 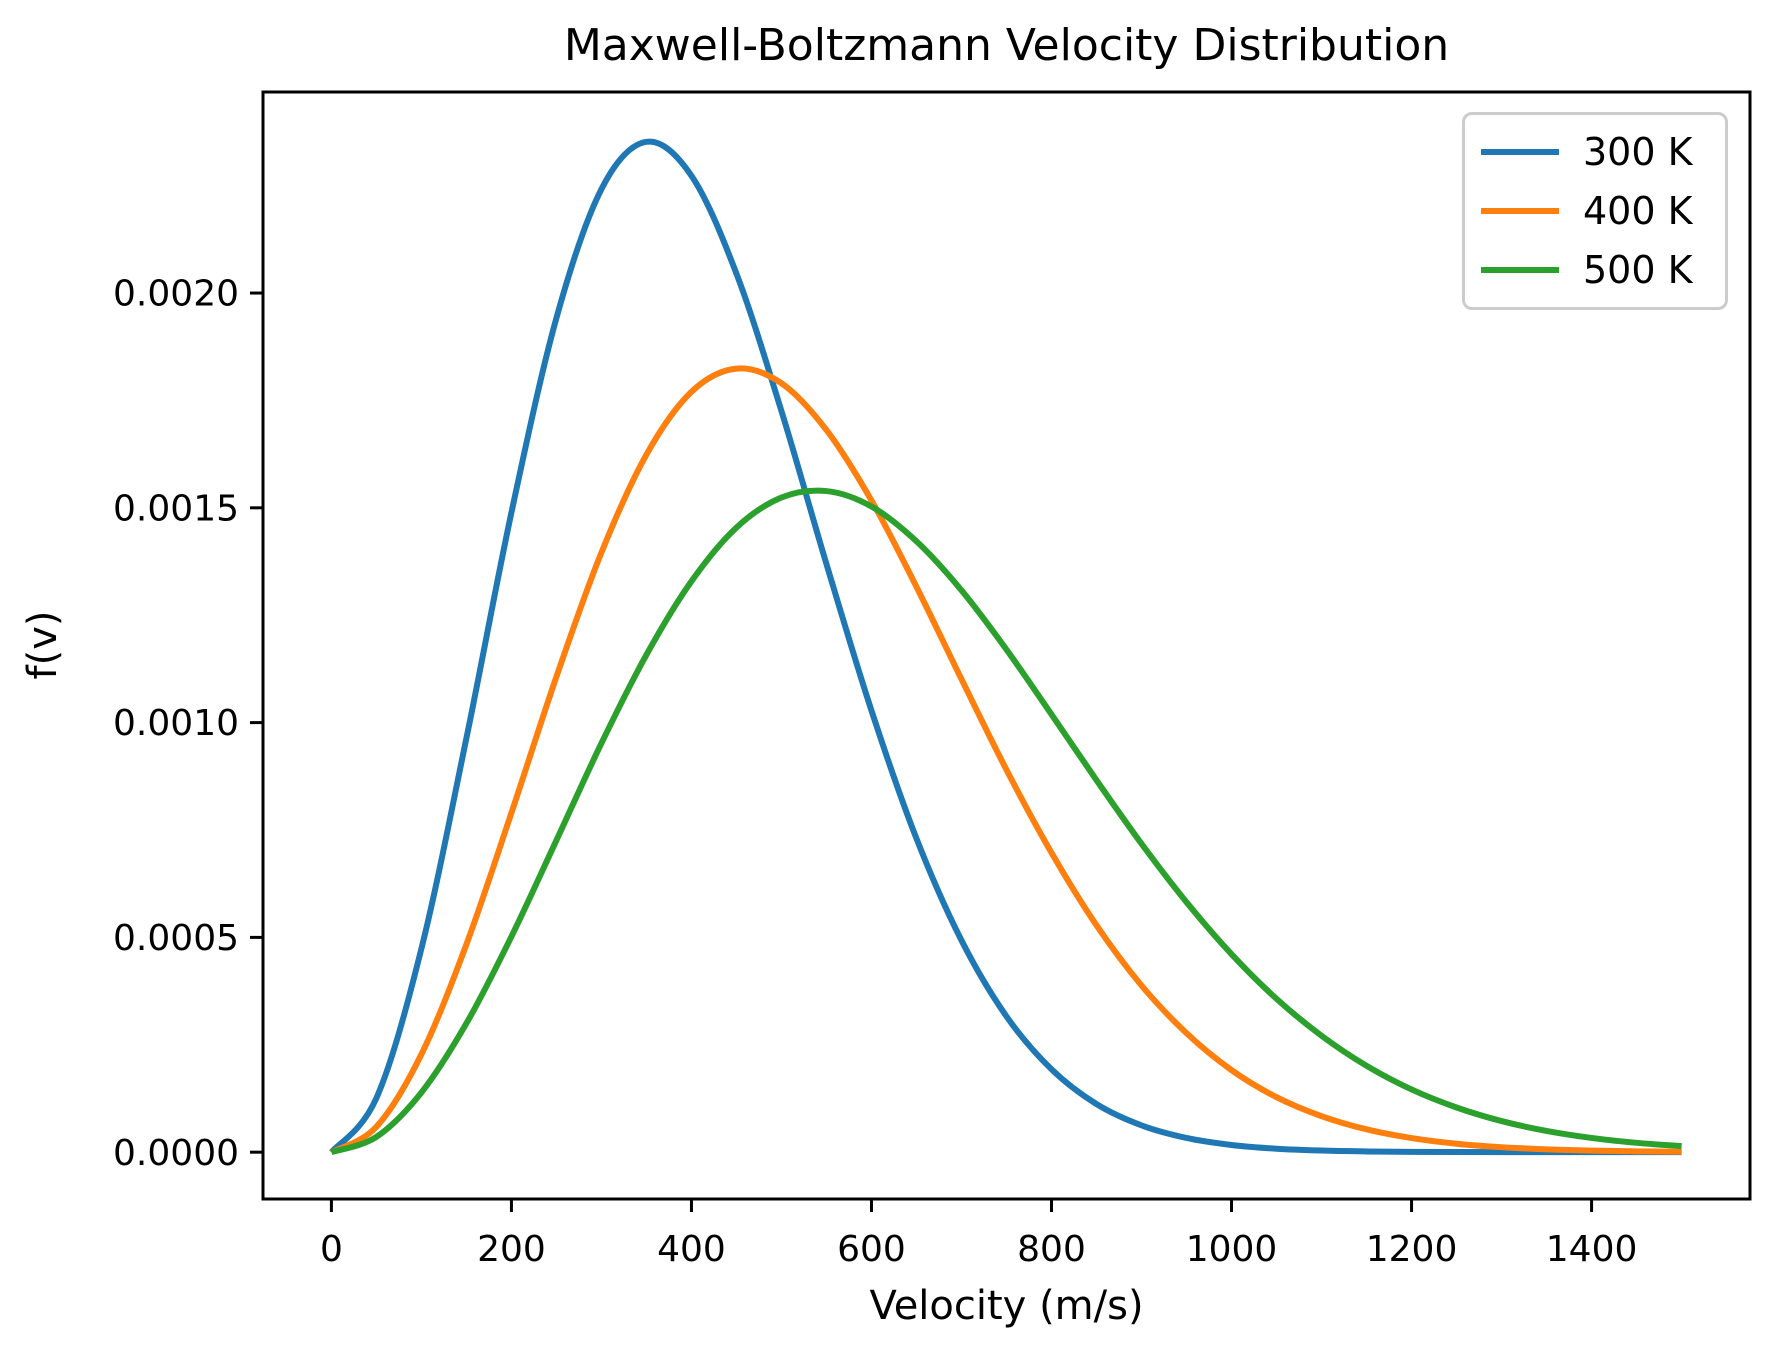 I want to click on legend-label: 300 K, so click(x=1638, y=152).